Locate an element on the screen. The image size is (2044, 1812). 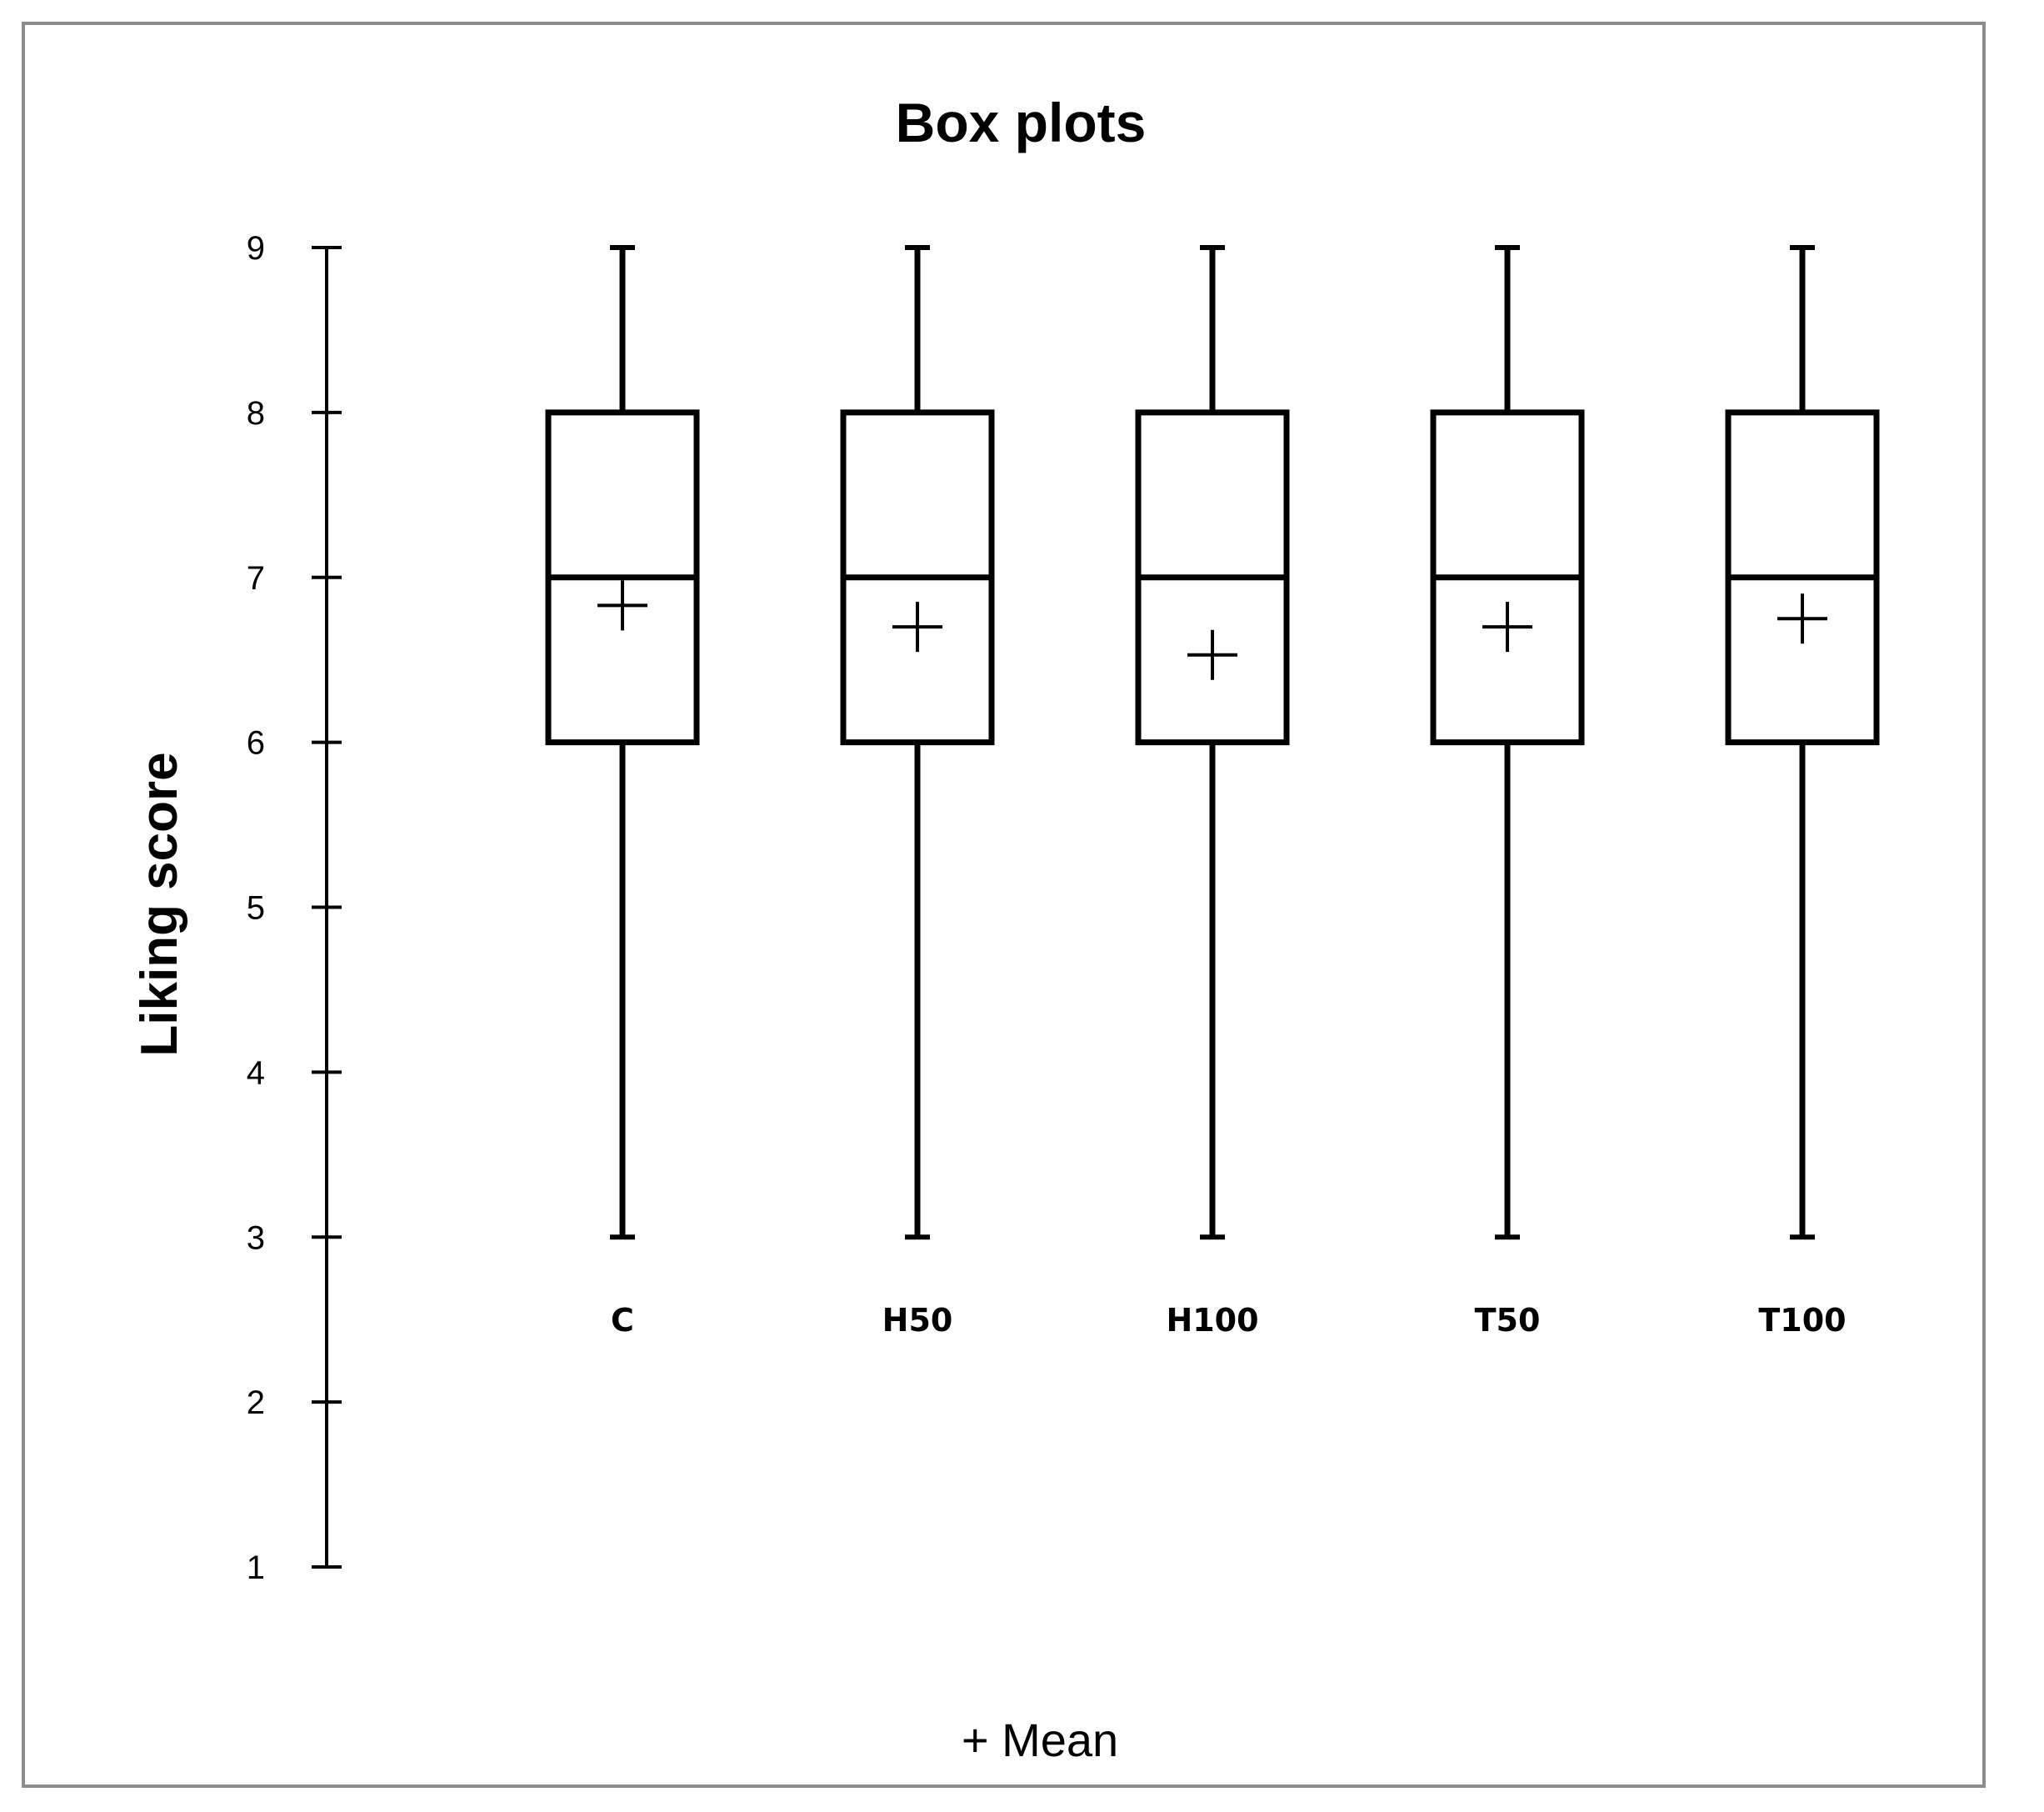
category-label: H50 is located at coordinates (918, 1320).